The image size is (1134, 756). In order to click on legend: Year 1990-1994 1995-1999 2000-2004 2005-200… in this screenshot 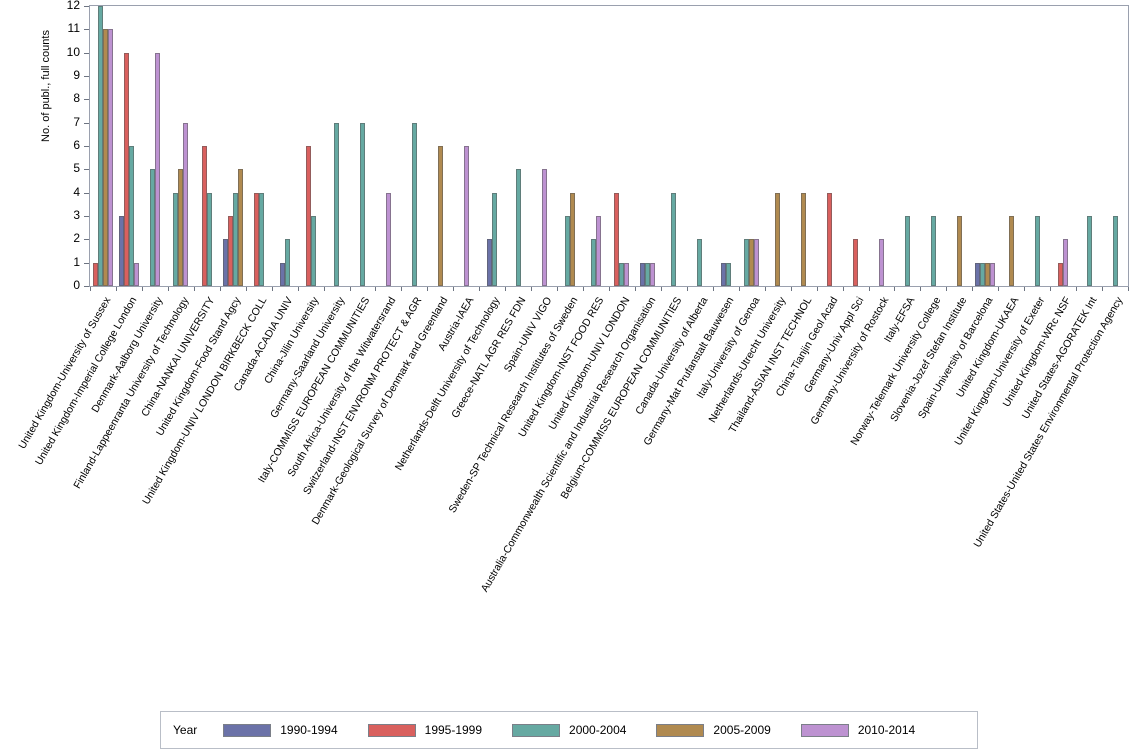, I will do `click(569, 730)`.